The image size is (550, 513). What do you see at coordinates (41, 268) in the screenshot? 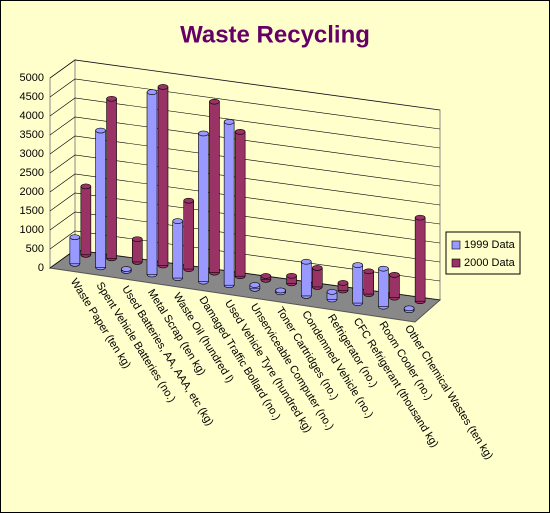
I see `y-tick-label: 0` at bounding box center [41, 268].